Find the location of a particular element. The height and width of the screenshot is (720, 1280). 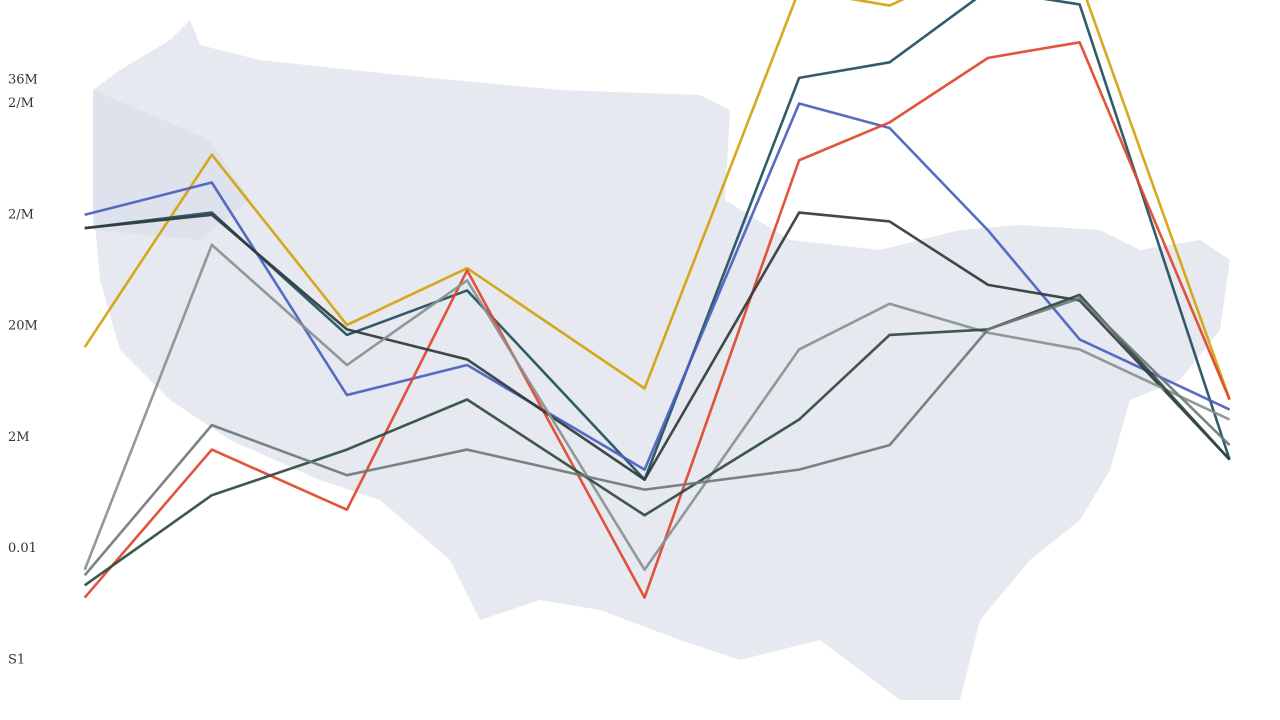

y-tick-label: 0.01 is located at coordinates (22, 548).